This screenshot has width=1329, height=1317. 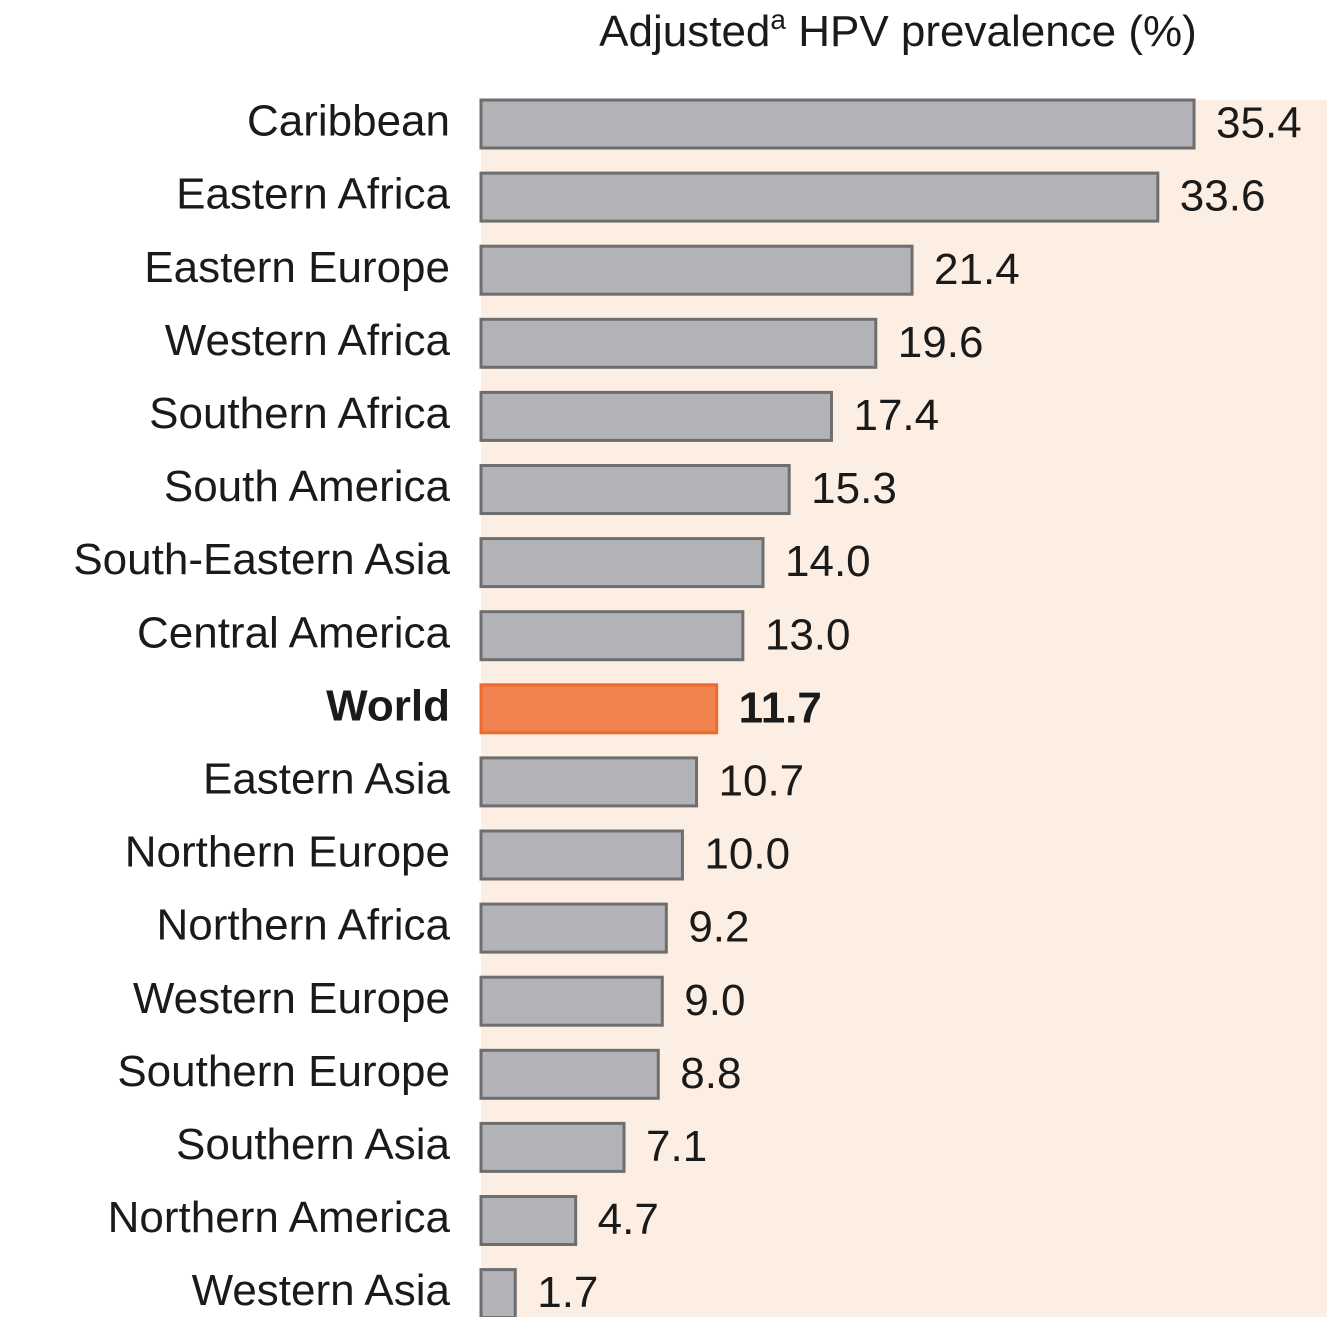 What do you see at coordinates (287, 852) in the screenshot?
I see `category-label: Northern Europe` at bounding box center [287, 852].